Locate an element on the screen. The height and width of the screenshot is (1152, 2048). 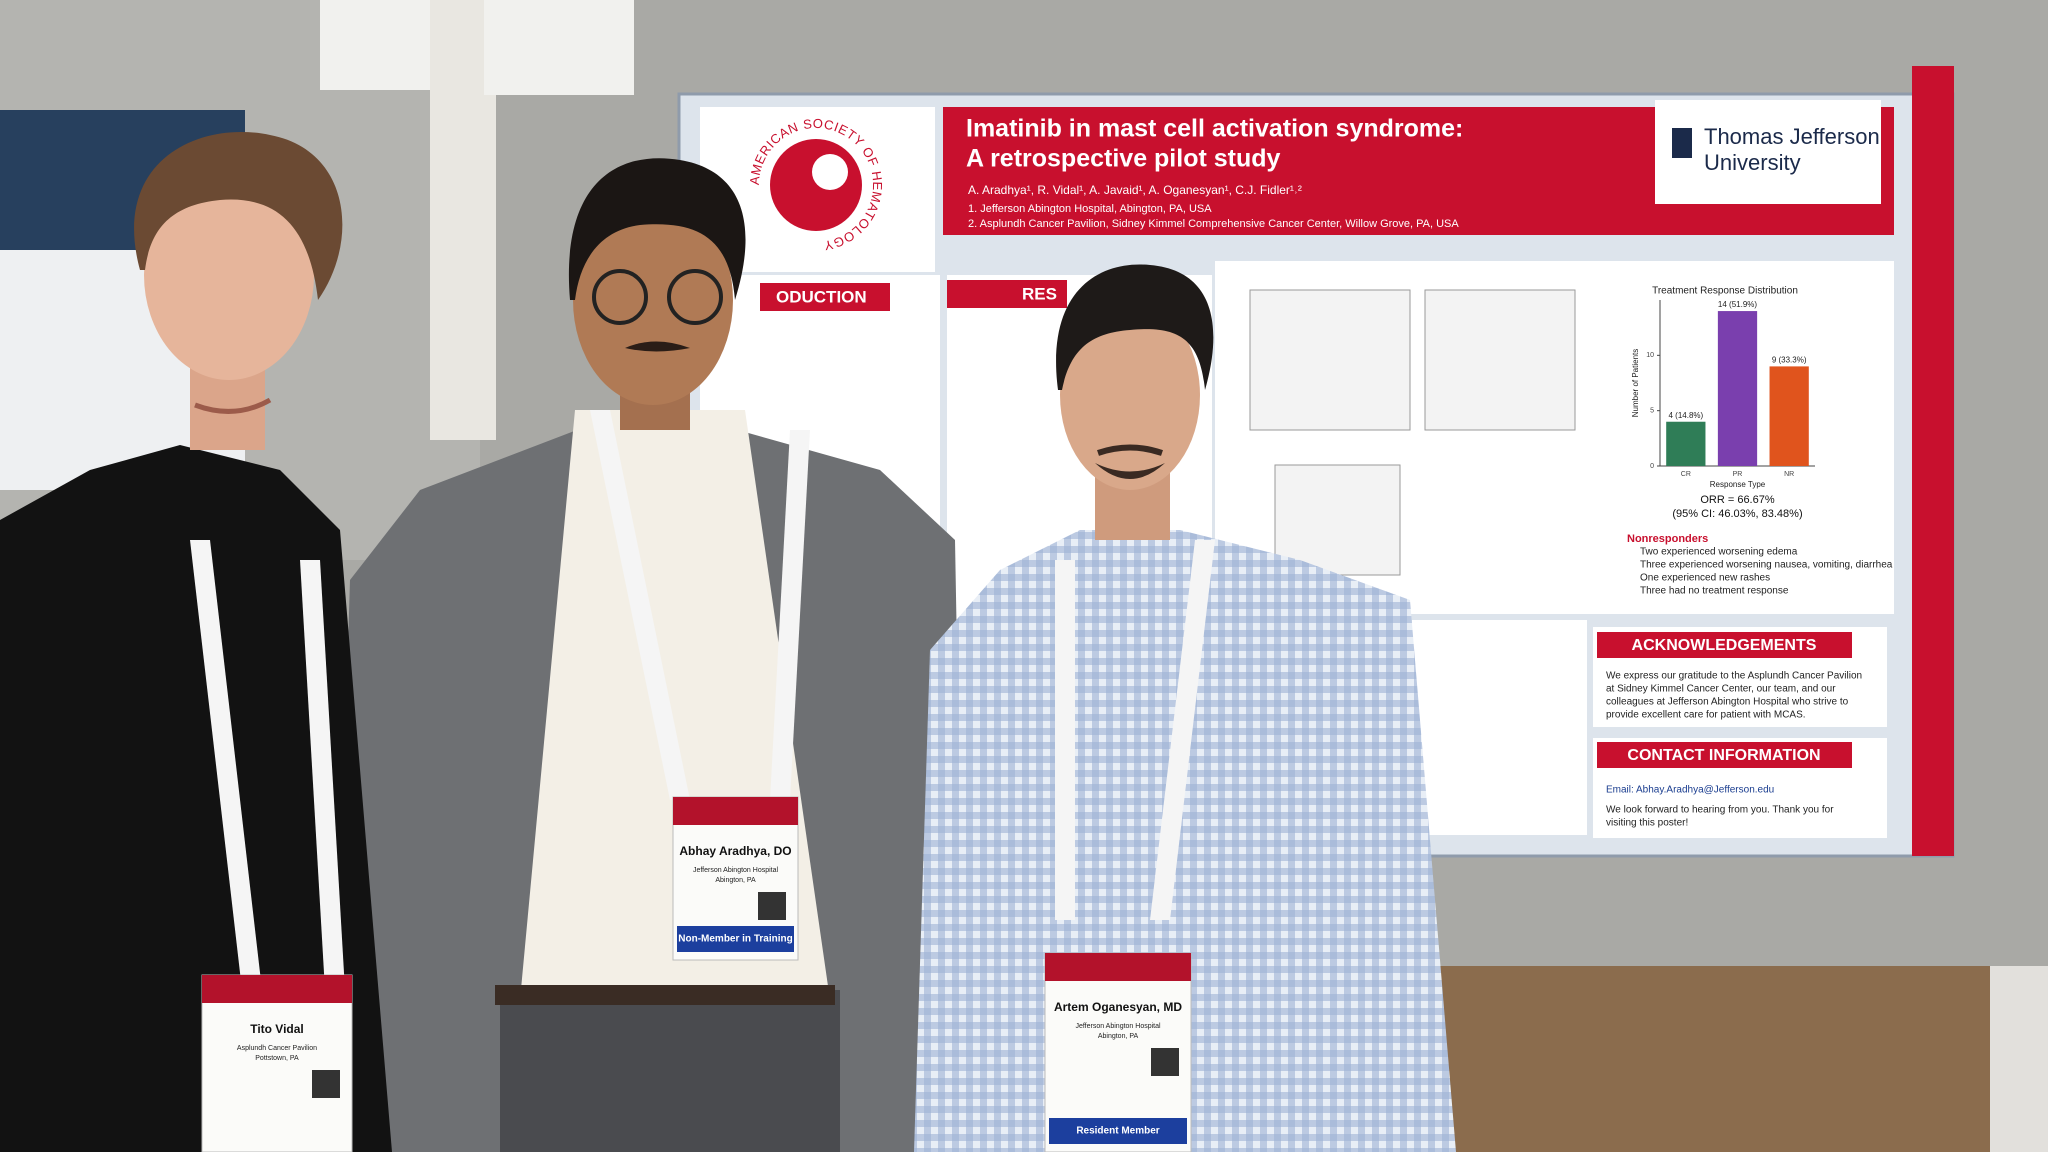
x-axis-label: Response Type is located at coordinates (1738, 484).